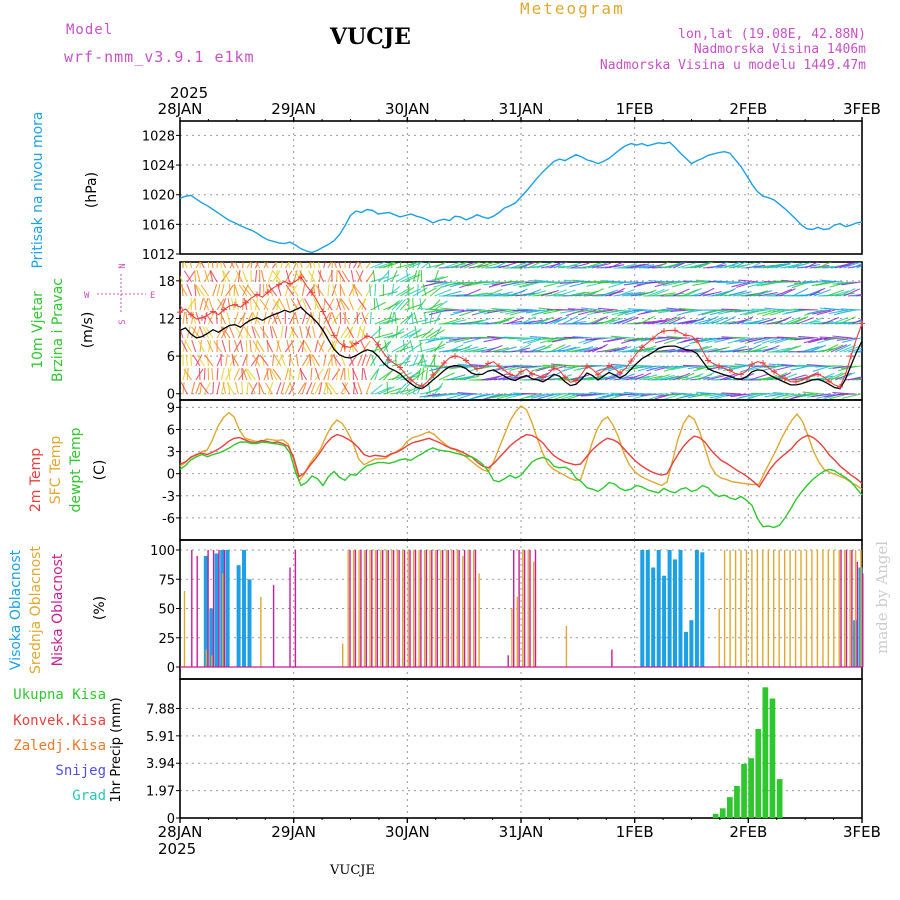 The width and height of the screenshot is (900, 900). Describe the element at coordinates (171, 668) in the screenshot. I see `cloud-tick-label: 0` at that location.